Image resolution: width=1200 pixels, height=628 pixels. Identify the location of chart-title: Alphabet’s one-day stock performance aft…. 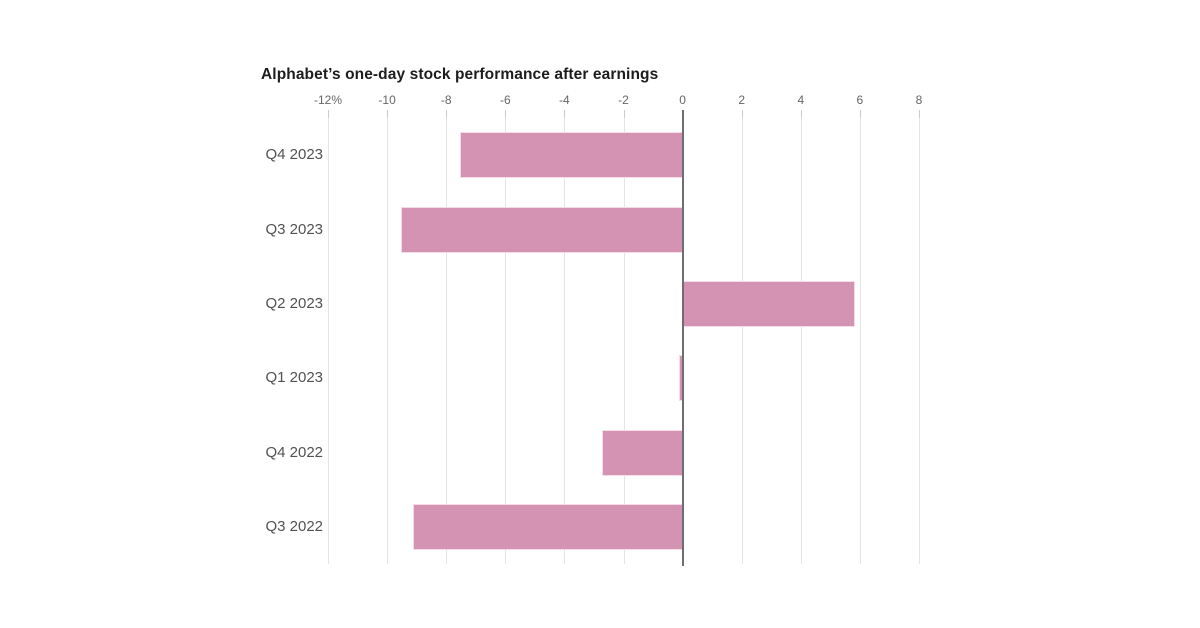
(460, 74).